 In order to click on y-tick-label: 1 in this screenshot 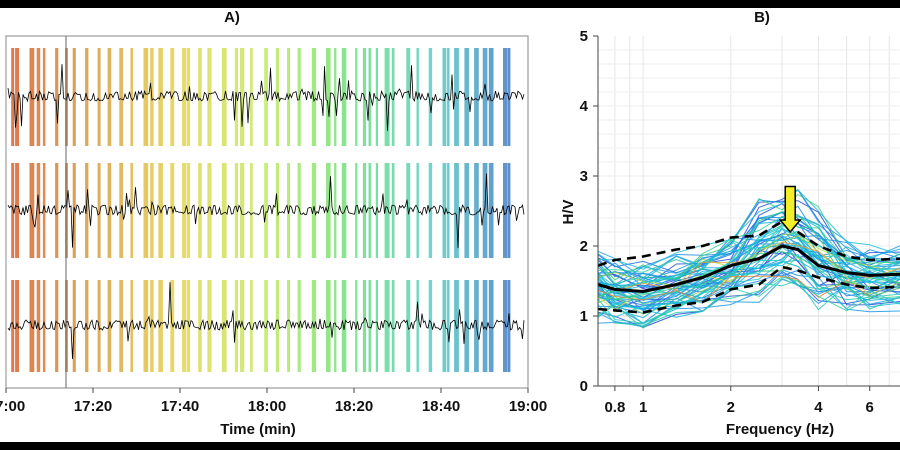, I will do `click(584, 316)`.